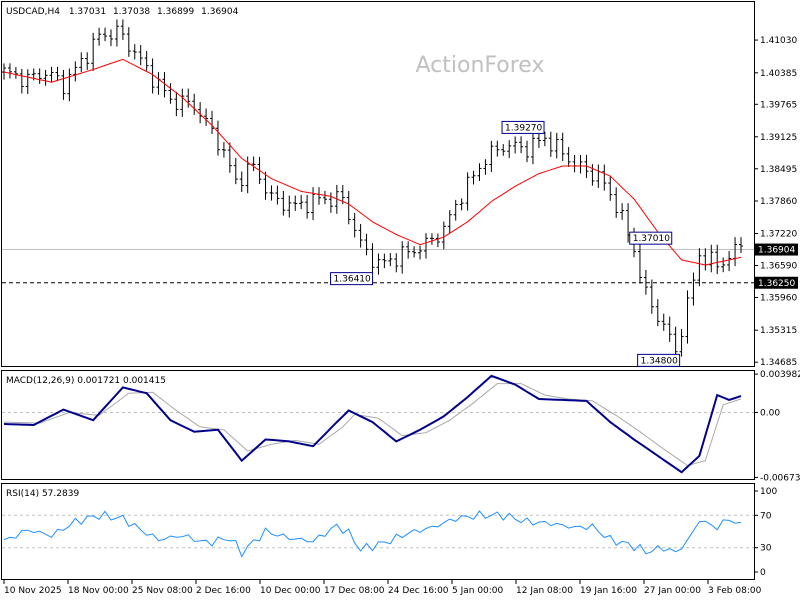 The height and width of the screenshot is (600, 800). Describe the element at coordinates (86, 381) in the screenshot. I see `macd-panel-title: MACD(12,26,9) 0.001721 0.001415` at that location.